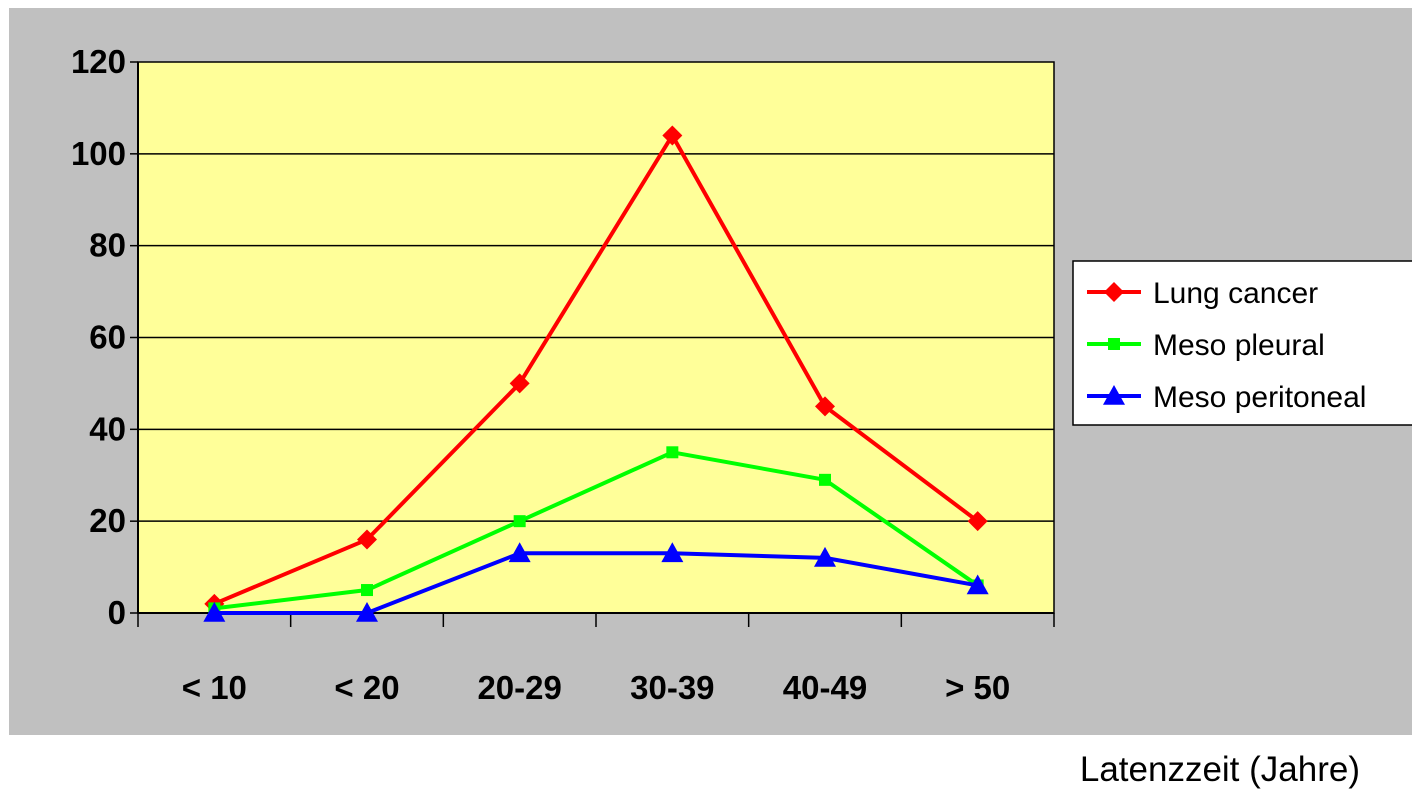  What do you see at coordinates (977, 687) in the screenshot?
I see `x-tick-label: > 50` at bounding box center [977, 687].